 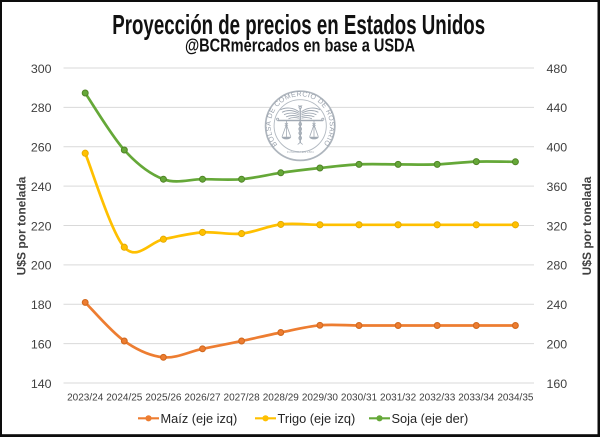 I want to click on svg-text: @BCRmercados en base a USDA, so click(x=300, y=46).